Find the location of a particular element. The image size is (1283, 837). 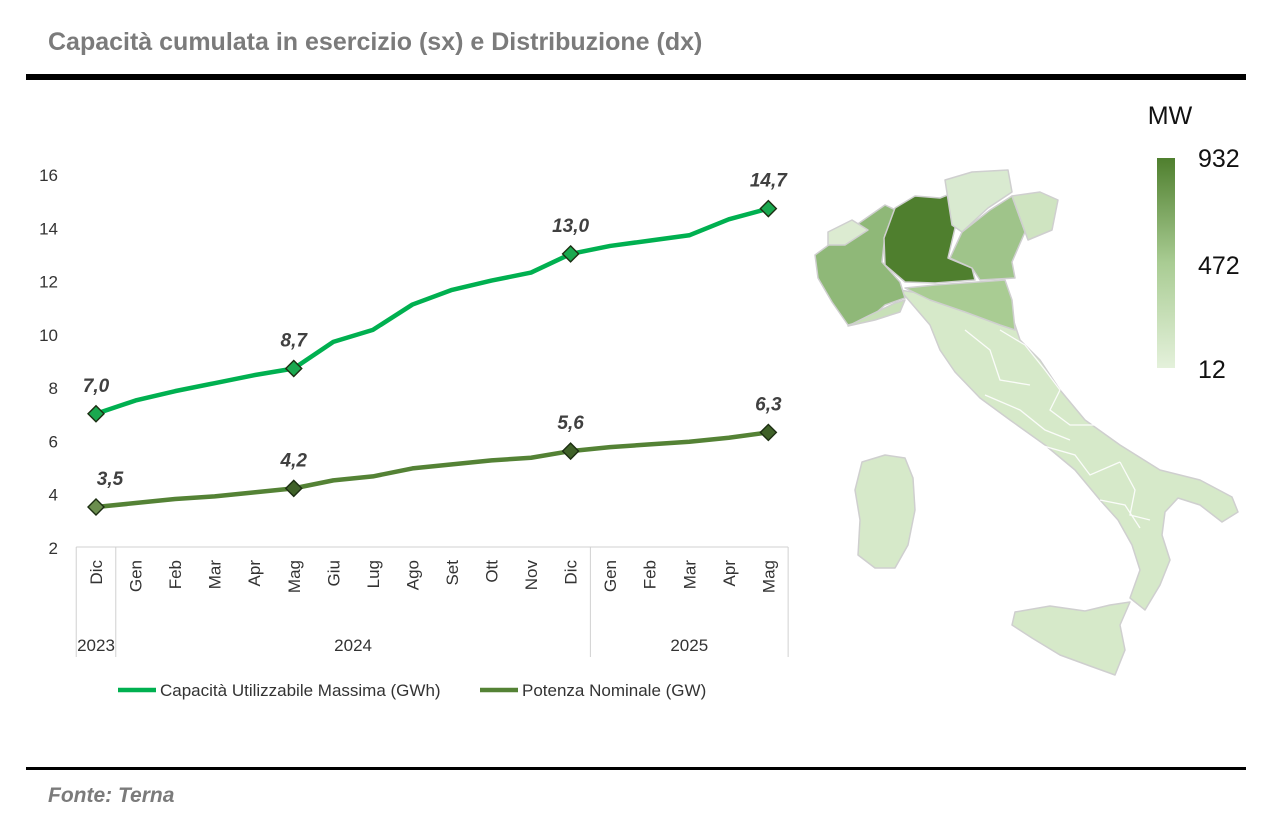

map-region-emilia is located at coordinates (960, 305).